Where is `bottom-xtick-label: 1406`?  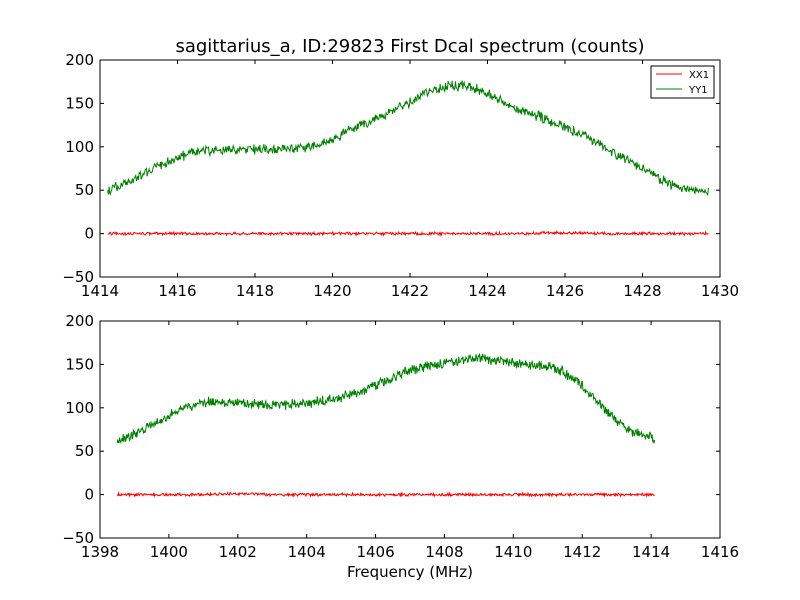 bottom-xtick-label: 1406 is located at coordinates (375, 552).